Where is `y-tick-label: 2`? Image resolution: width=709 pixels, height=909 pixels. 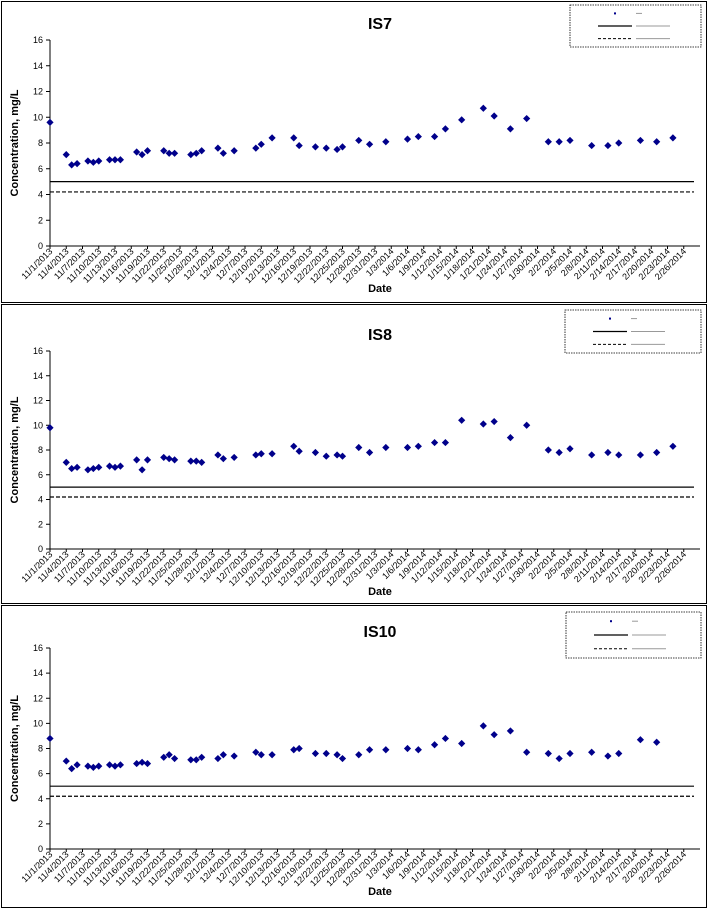
y-tick-label: 2 is located at coordinates (40, 220).